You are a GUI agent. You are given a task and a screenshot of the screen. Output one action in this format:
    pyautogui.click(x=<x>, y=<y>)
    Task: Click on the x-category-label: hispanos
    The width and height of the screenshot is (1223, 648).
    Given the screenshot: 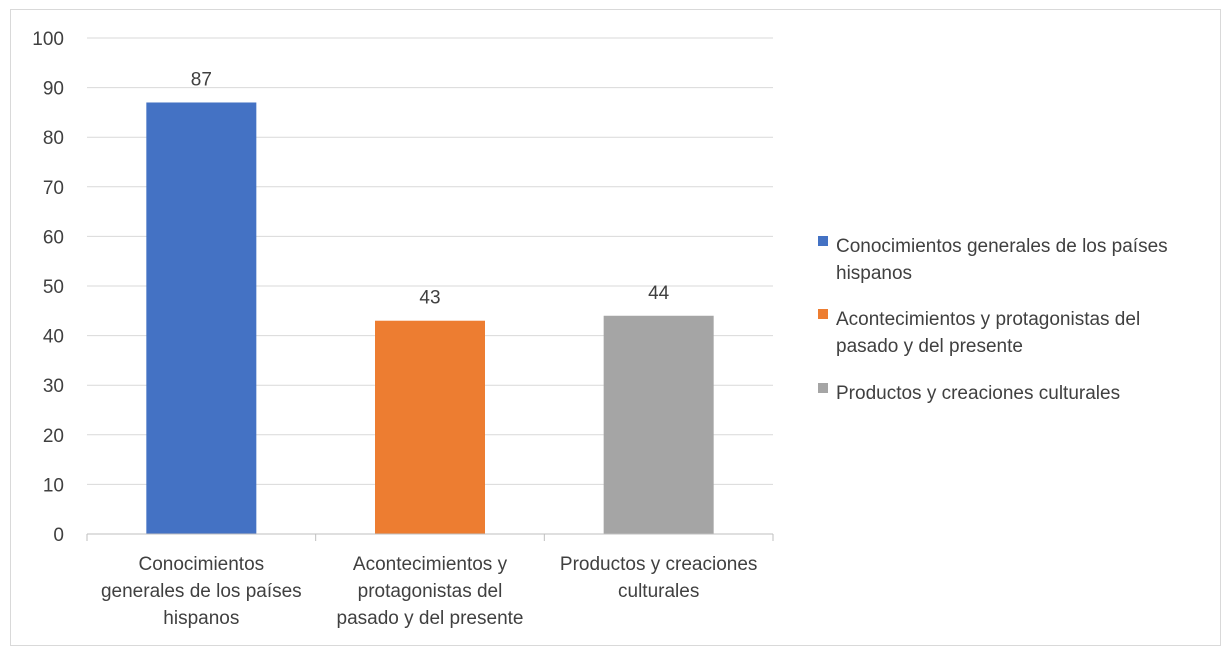 What is the action you would take?
    pyautogui.click(x=201, y=618)
    